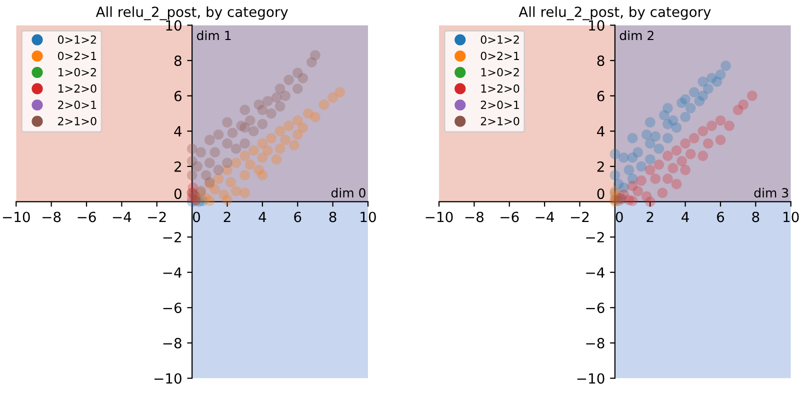  Describe the element at coordinates (637, 35) in the screenshot. I see `y-axis-title: dim 2` at that location.